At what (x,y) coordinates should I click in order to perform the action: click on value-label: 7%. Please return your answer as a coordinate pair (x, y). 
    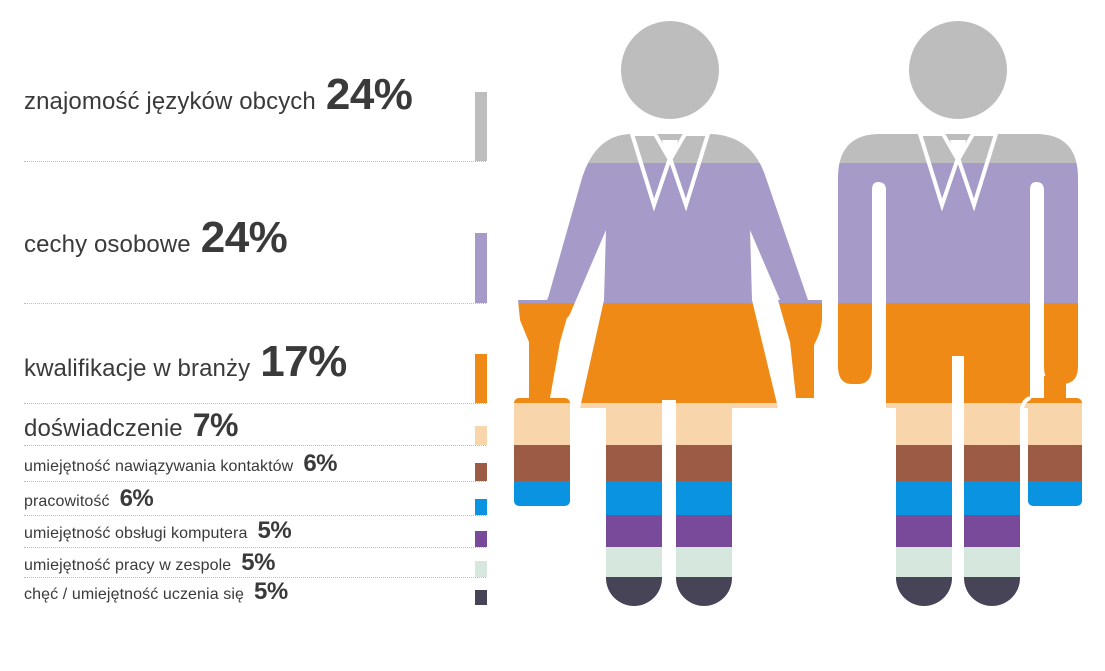
    Looking at the image, I should click on (215, 425).